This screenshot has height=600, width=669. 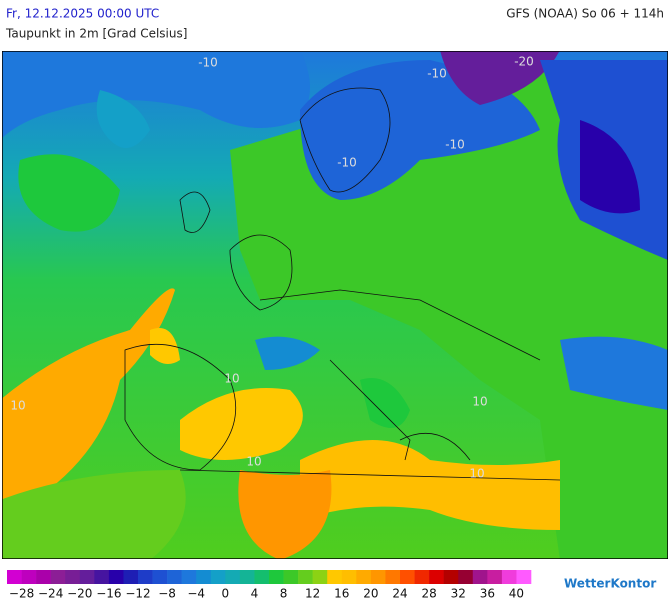 What do you see at coordinates (458, 593) in the screenshot?
I see `legend-label: 32` at bounding box center [458, 593].